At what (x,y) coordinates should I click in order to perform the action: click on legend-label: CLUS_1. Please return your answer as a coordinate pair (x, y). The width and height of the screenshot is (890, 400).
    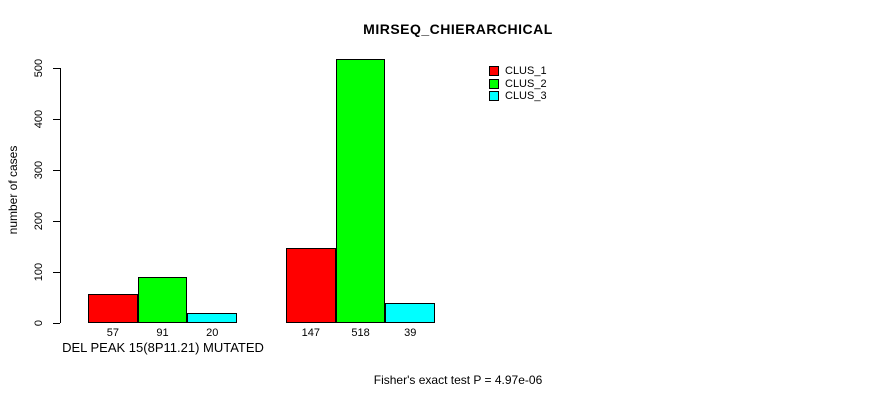
    Looking at the image, I should click on (526, 71).